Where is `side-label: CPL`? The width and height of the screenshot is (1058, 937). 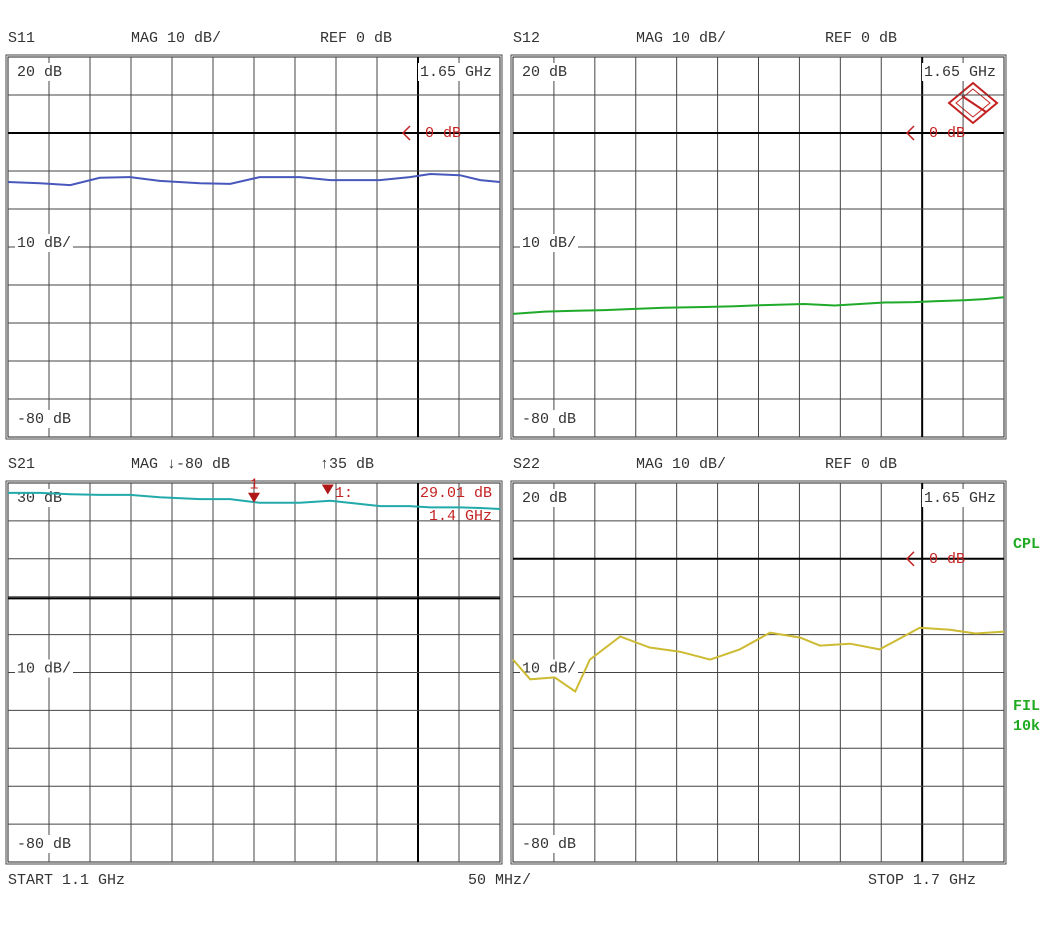
side-label: CPL is located at coordinates (1026, 544).